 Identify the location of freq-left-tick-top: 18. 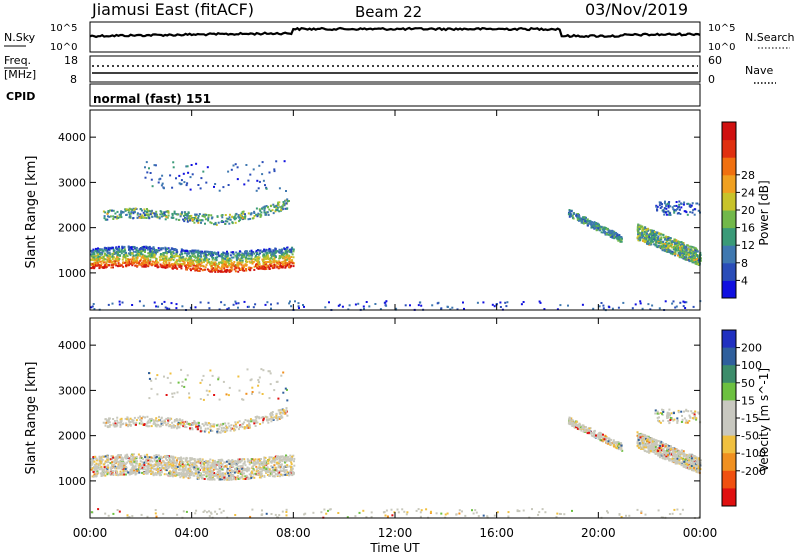
(71, 60).